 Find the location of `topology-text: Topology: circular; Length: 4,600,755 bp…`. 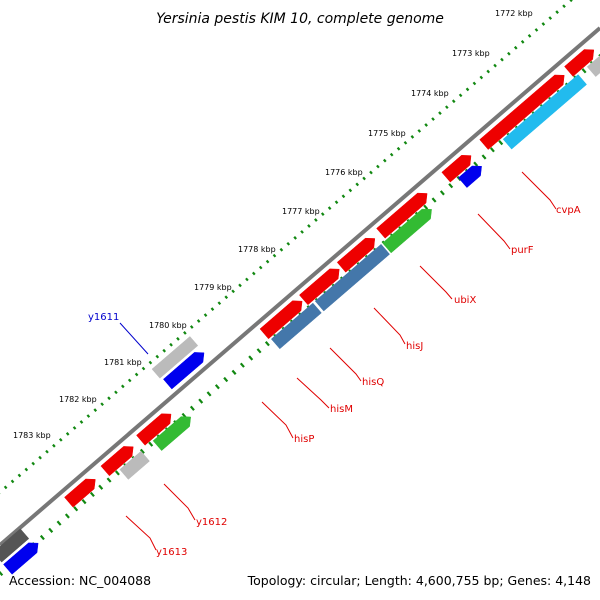

topology-text: Topology: circular; Length: 4,600,755 bp… is located at coordinates (419, 580).